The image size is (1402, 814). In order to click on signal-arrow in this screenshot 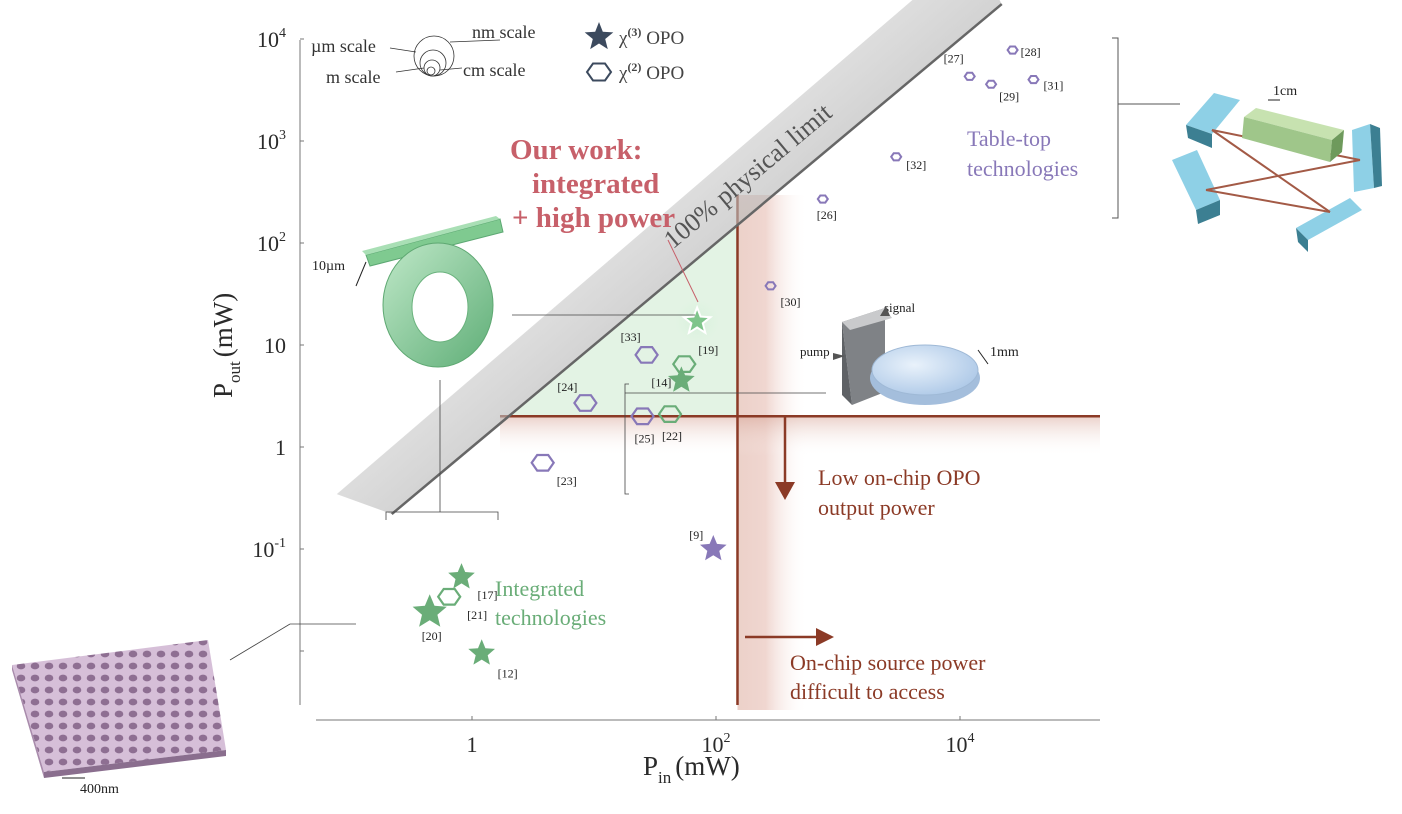, I will do `click(885, 311)`.